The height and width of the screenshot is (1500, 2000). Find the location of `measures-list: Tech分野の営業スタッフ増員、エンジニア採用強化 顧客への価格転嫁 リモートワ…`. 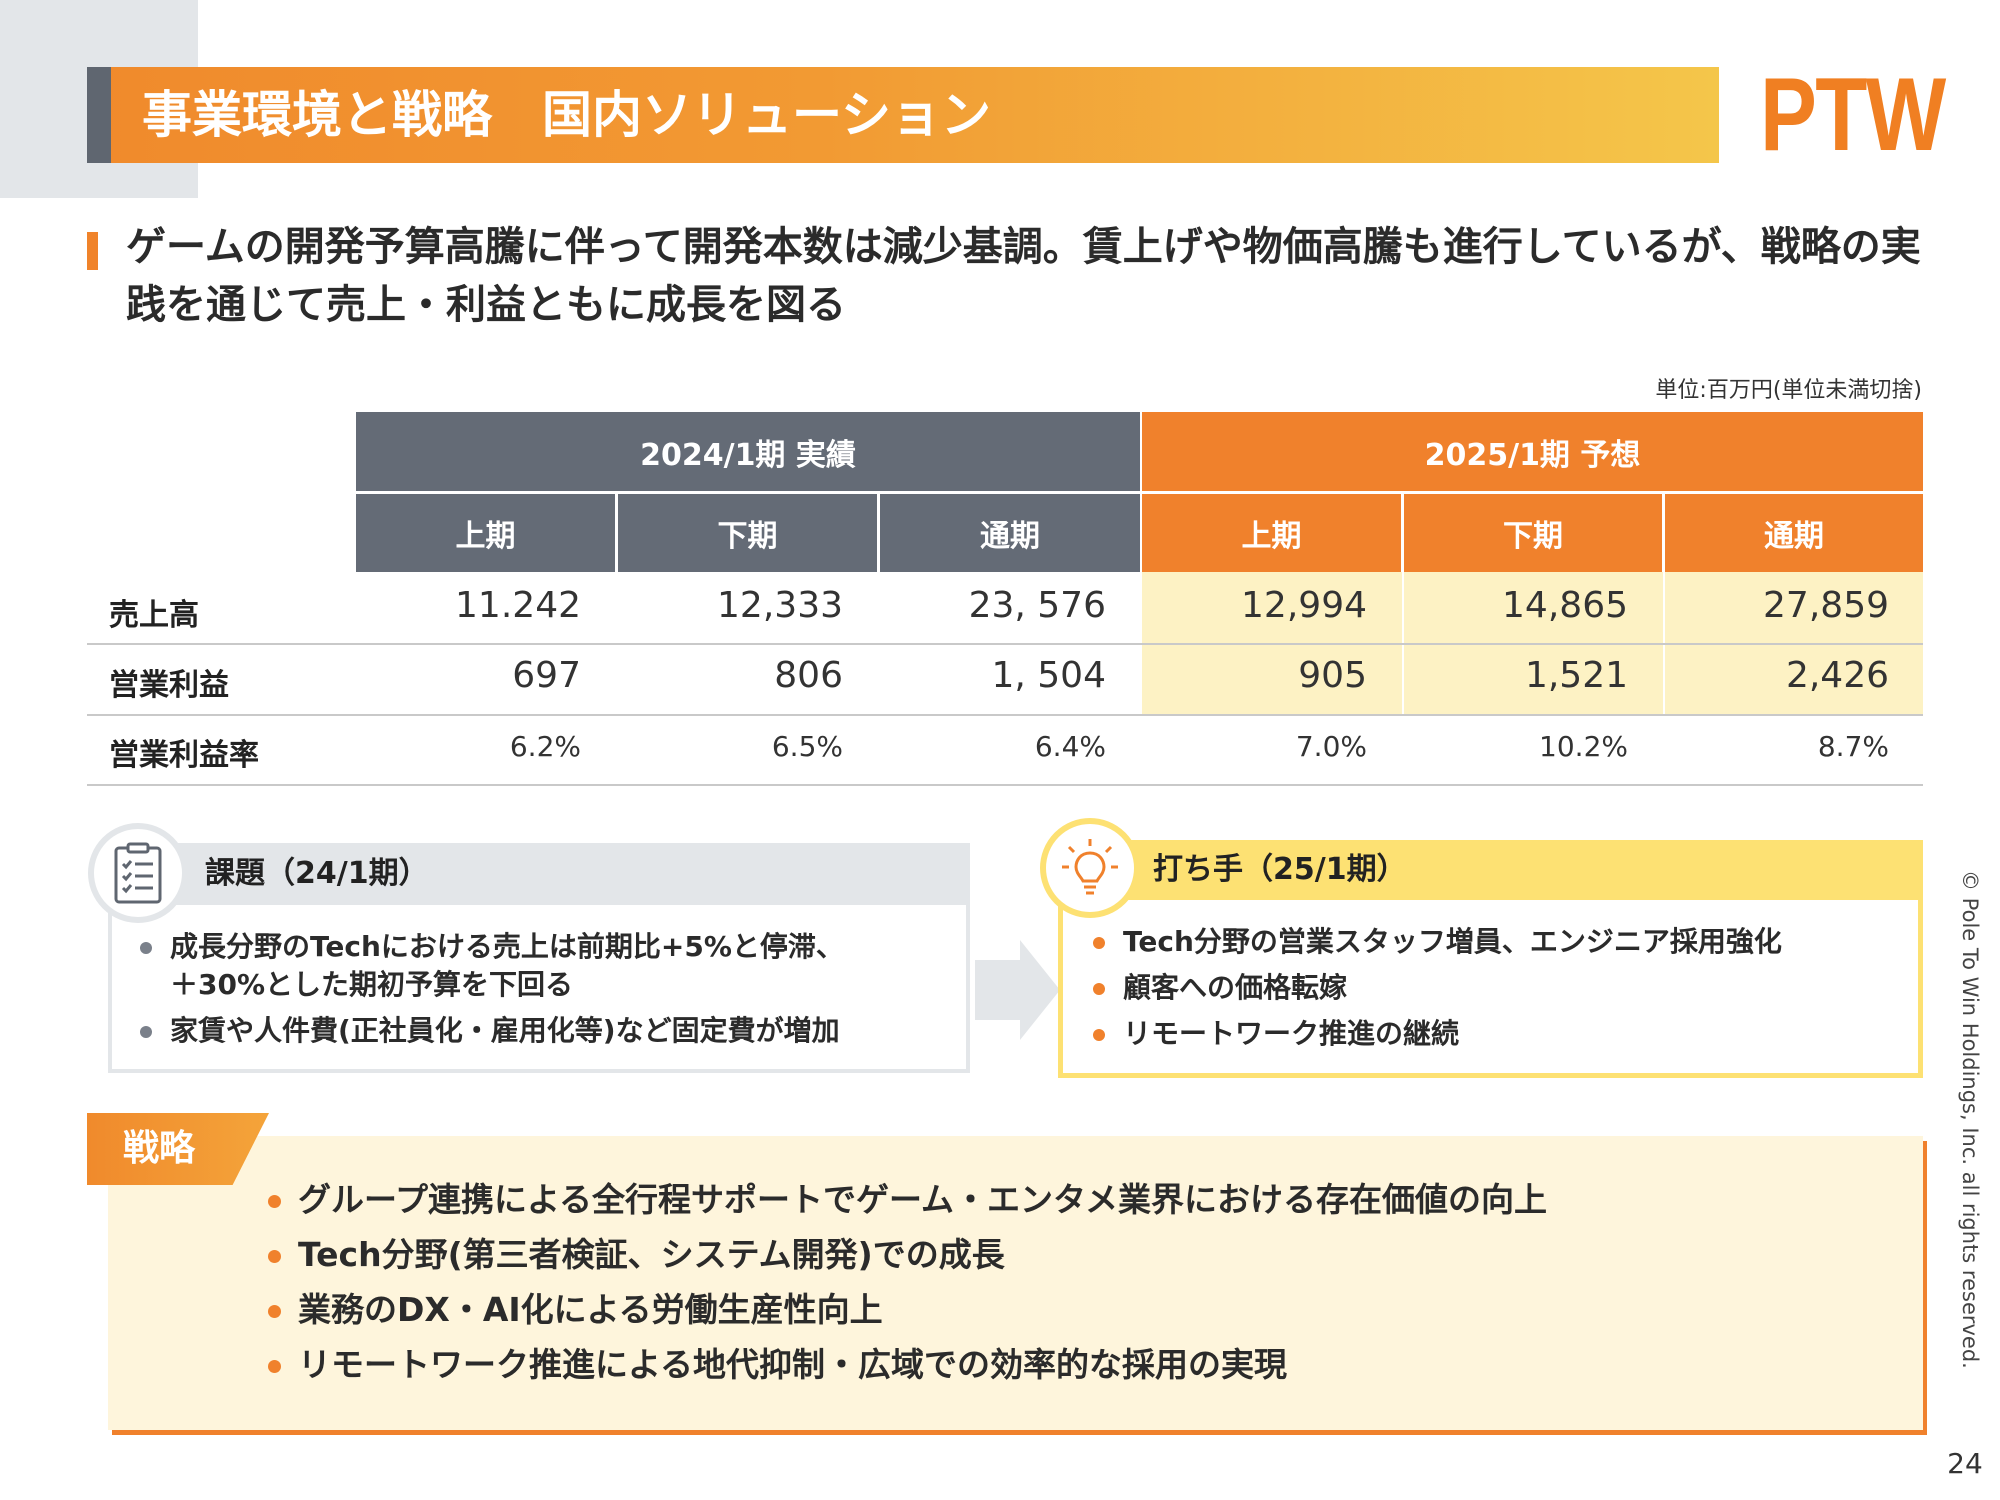

measures-list: Tech分野の営業スタッフ増員、エンジニア採用強化 顧客への価格転嫁 リモートワ… is located at coordinates (1493, 992).